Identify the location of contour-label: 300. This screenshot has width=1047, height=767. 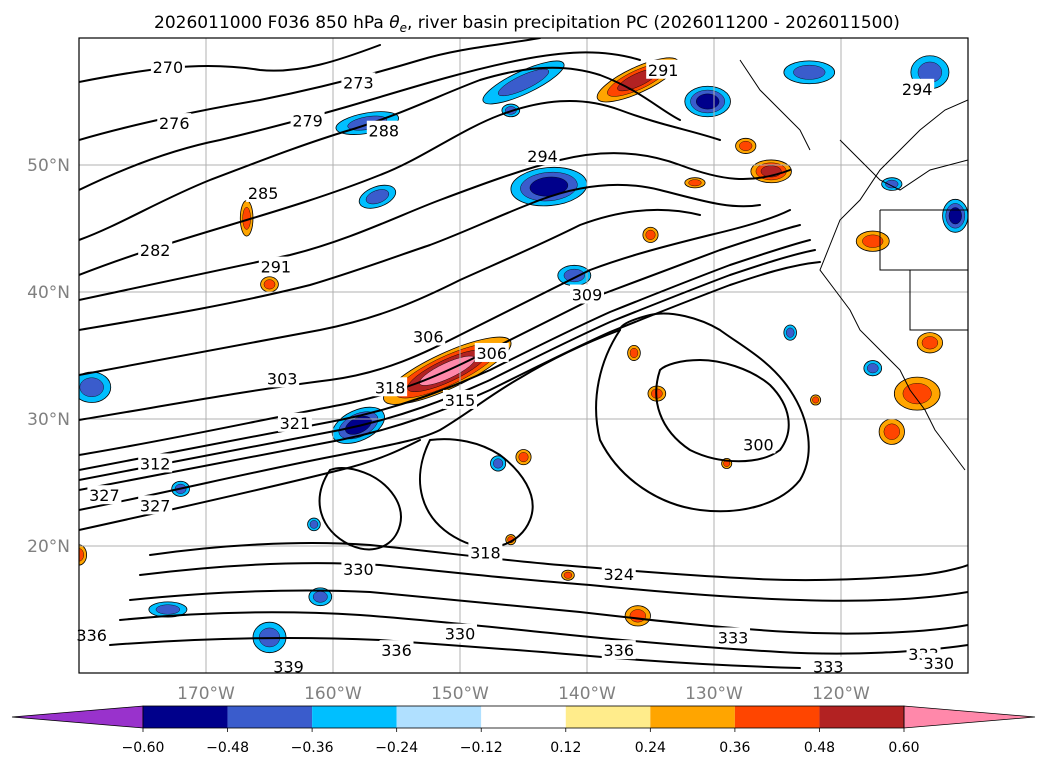
(758, 444).